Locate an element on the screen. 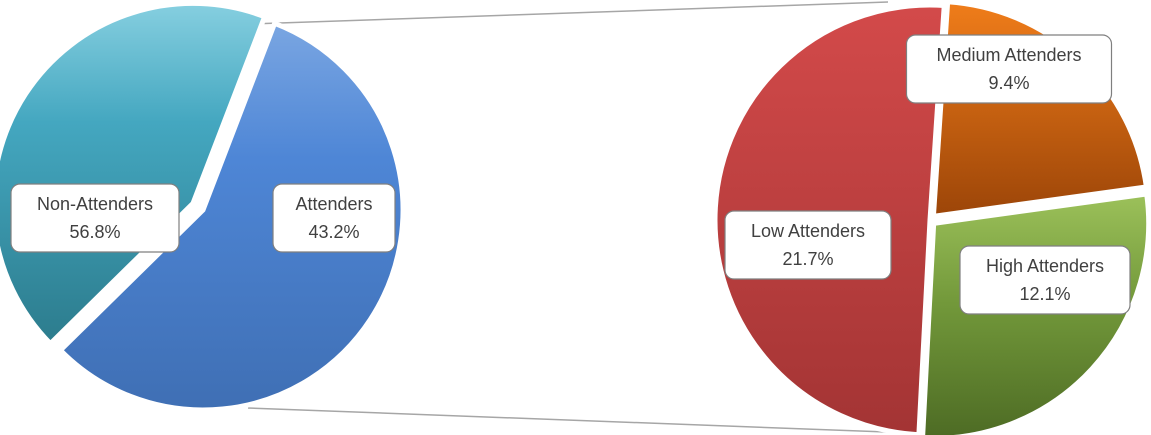 The image size is (1151, 435). label-non-attenders: Non-Attenders 56.8% is located at coordinates (95, 218).